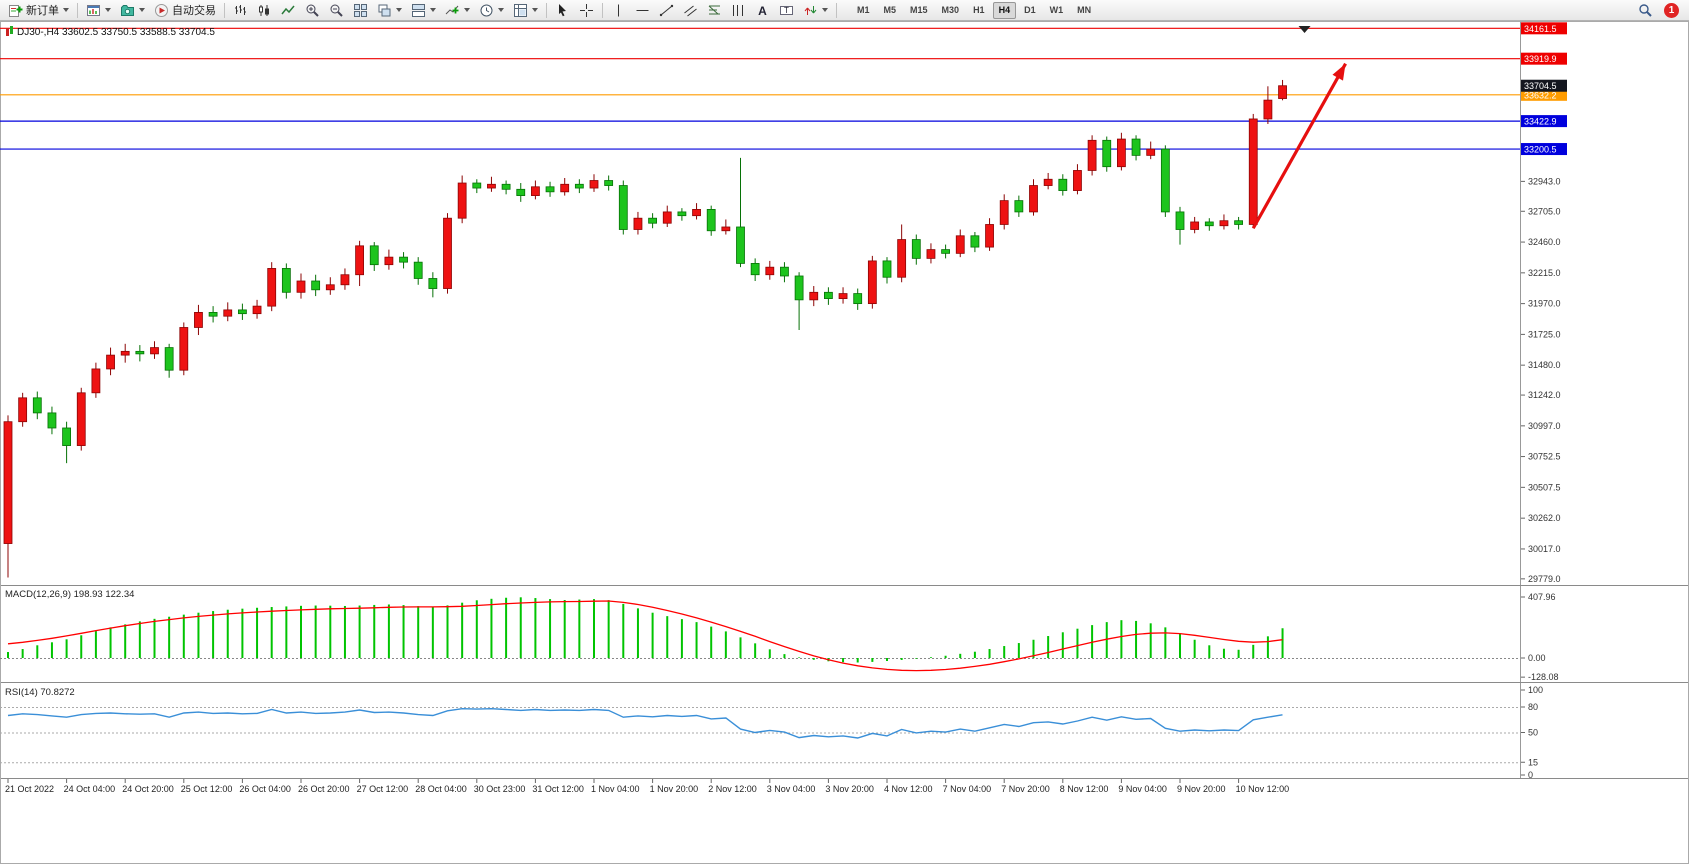 The image size is (1689, 864). What do you see at coordinates (1030, 10) in the screenshot?
I see `timeframe-button-d1: D1` at bounding box center [1030, 10].